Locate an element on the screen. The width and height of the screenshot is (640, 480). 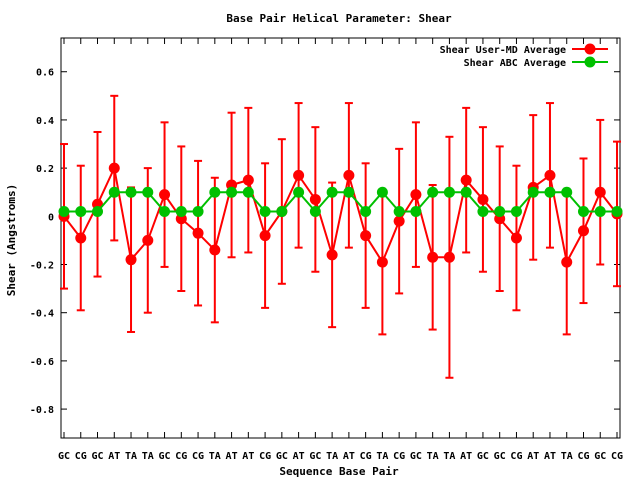
y-tick-label: 0.4 is located at coordinates (45, 121).